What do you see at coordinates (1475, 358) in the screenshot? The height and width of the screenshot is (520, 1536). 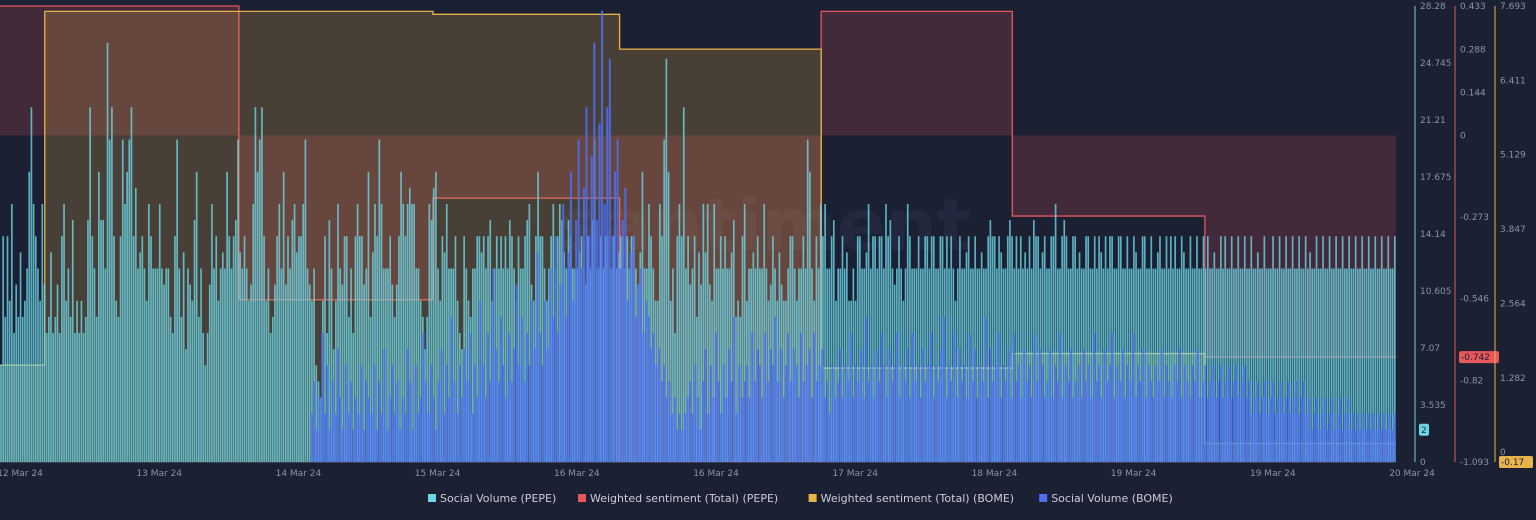 I see `current-value-label: -0.742` at bounding box center [1475, 358].